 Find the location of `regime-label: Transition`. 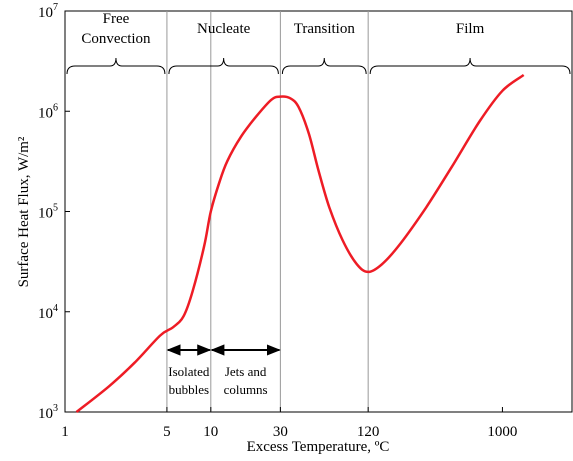

regime-label: Transition is located at coordinates (325, 29).